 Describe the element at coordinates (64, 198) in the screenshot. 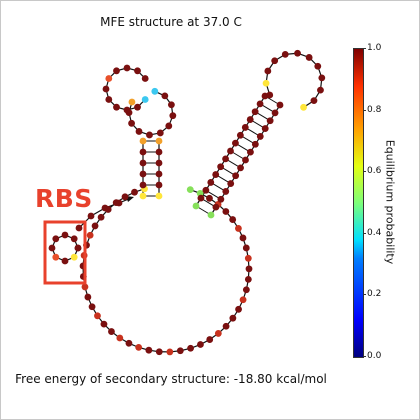

I see `rbs-label: RBS` at that location.